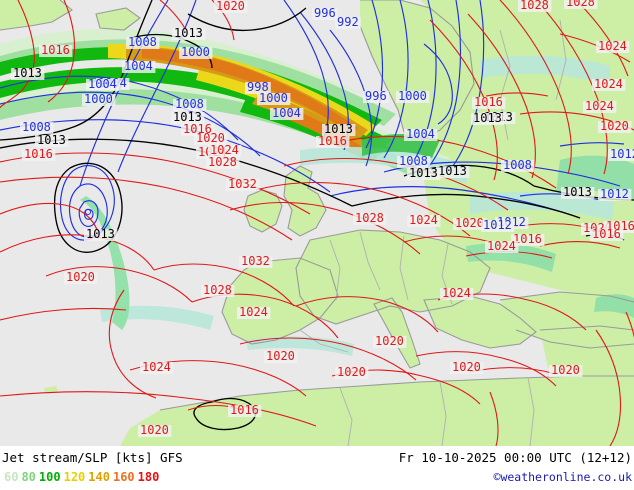  I want to click on isobar-label: 996, so click(376, 96).